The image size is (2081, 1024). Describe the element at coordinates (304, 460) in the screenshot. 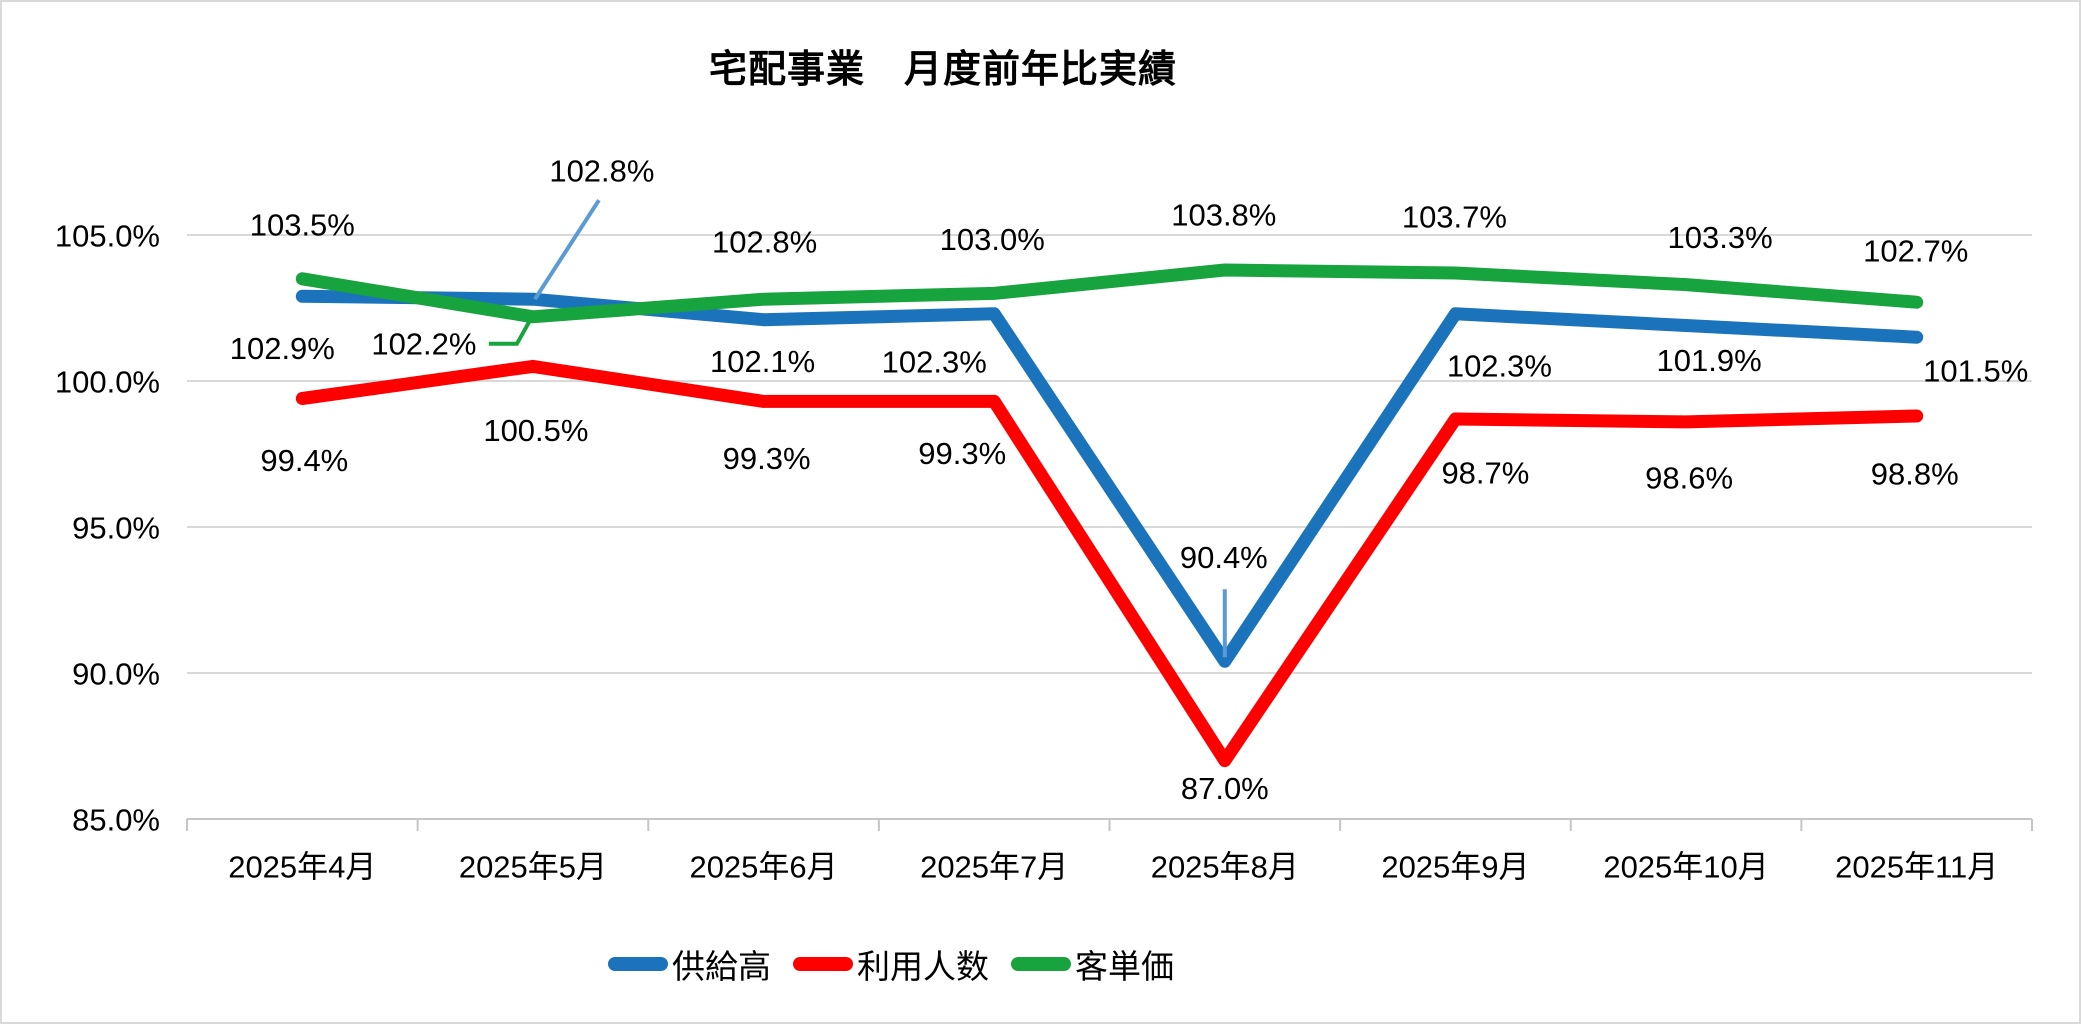

I see `data-label-利用人数: 99.4%` at that location.